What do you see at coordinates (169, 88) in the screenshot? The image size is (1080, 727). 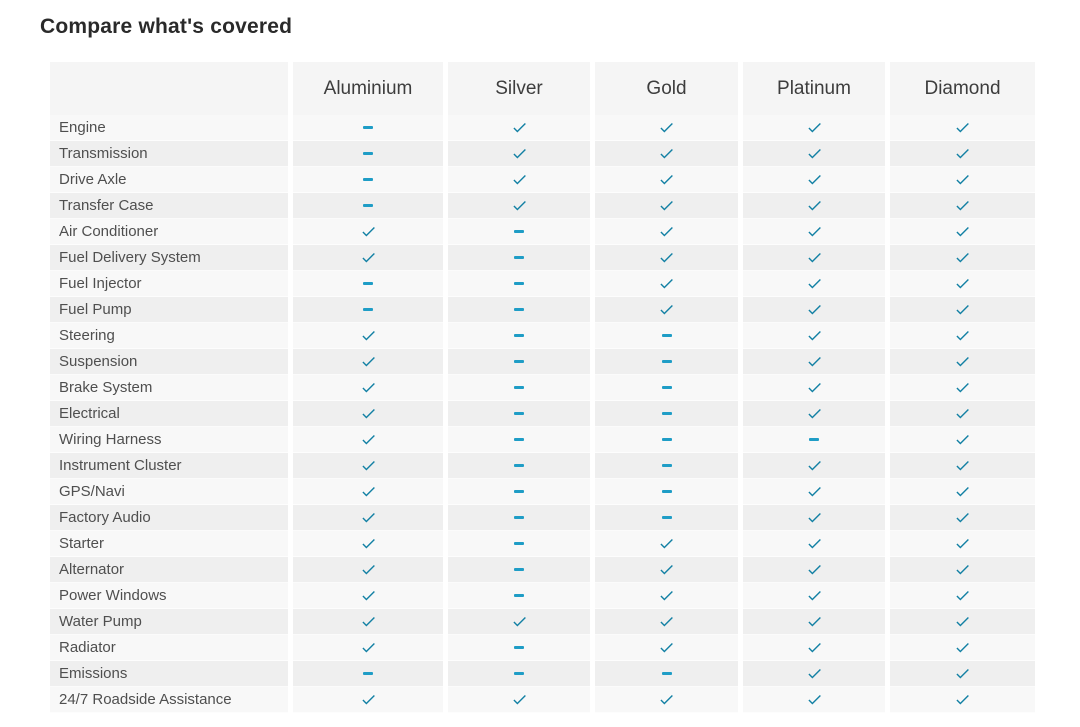 I see `column-header-blank` at bounding box center [169, 88].